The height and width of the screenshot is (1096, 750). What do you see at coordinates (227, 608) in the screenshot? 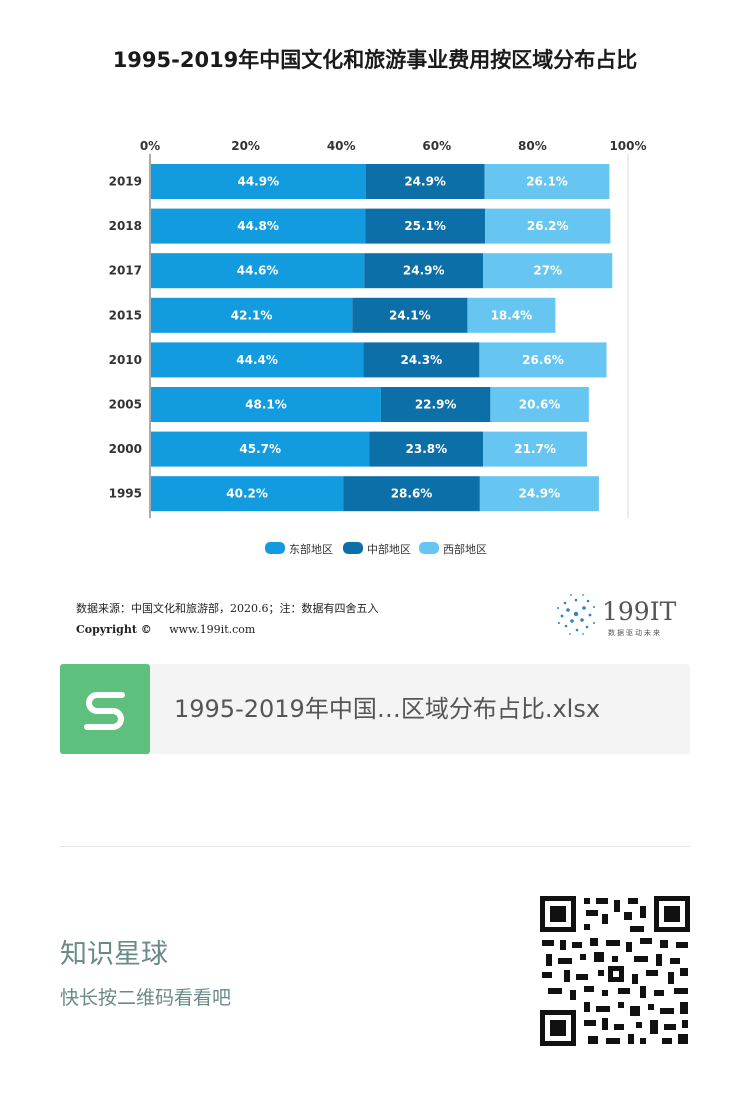
I see `source-text: 数据来源：中国文化和旅游部，2020.6；注：数据有四舍五入` at bounding box center [227, 608].